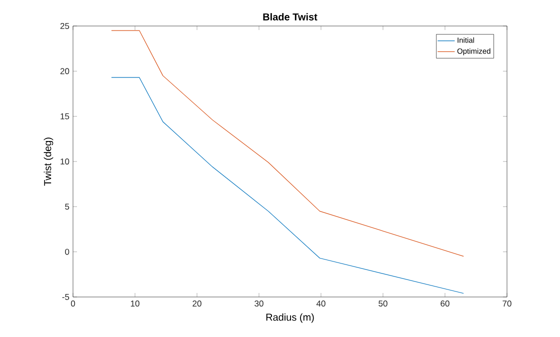  I want to click on y-tick-label: 25, so click(65, 25).